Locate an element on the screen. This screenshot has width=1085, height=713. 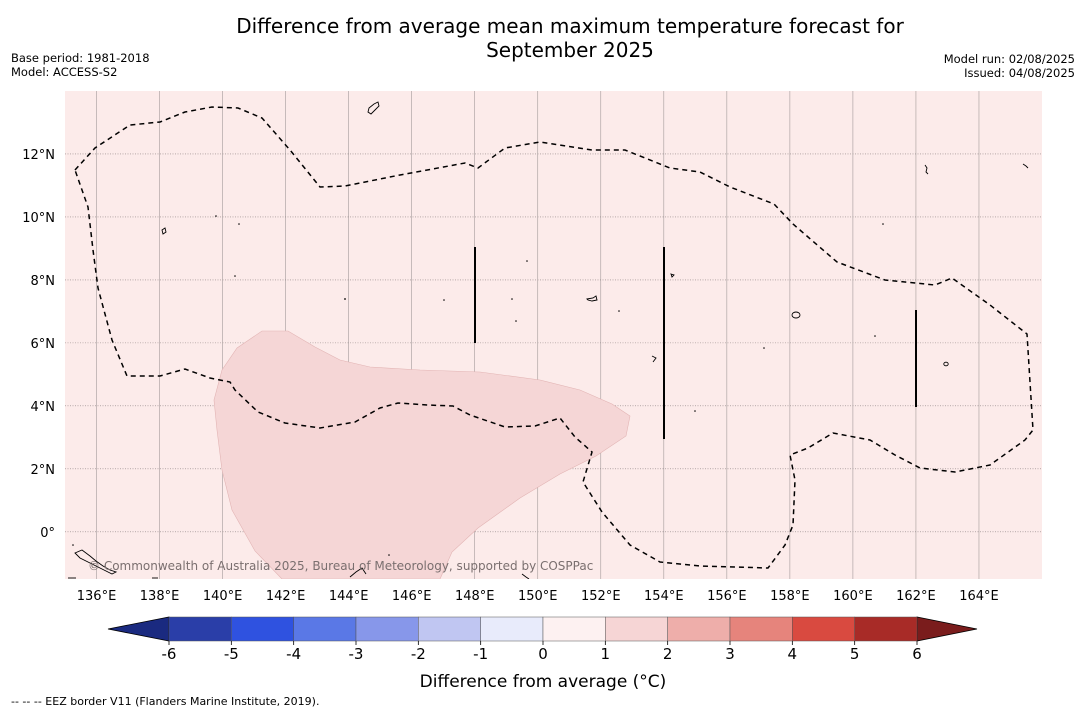
colorbar: -6 -5 -4 -3 -2 -1 0 1 2 3 4 5 6 is located at coordinates (542, 639).